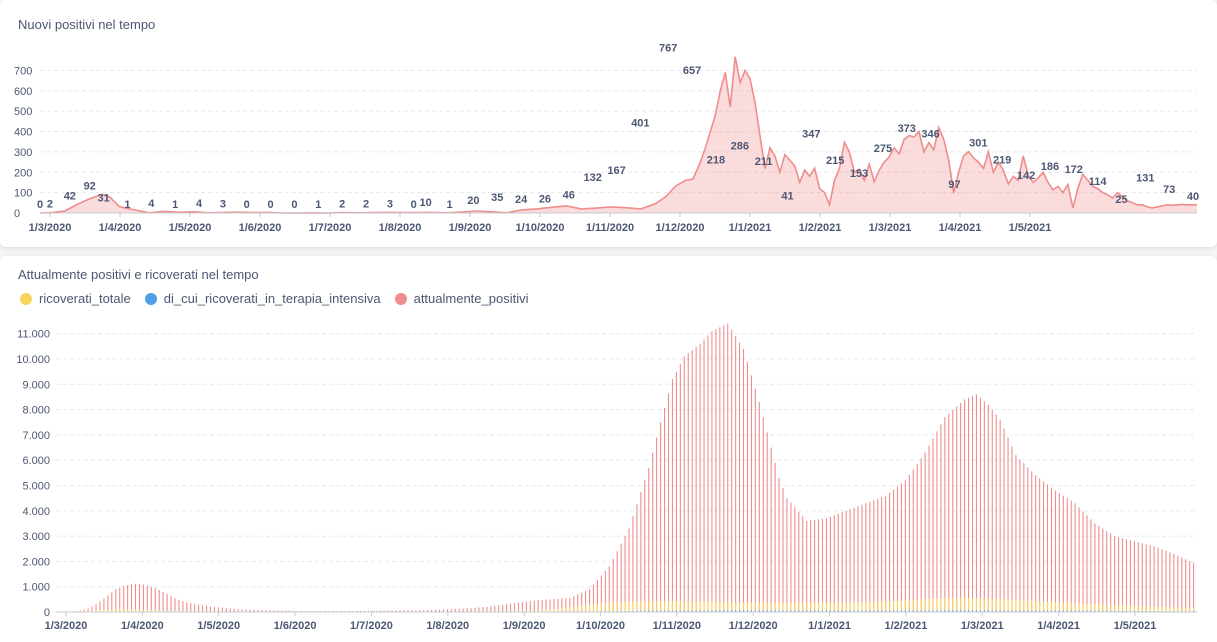 The image size is (1217, 642). Describe the element at coordinates (835, 161) in the screenshot. I see `data-label: 215` at that location.